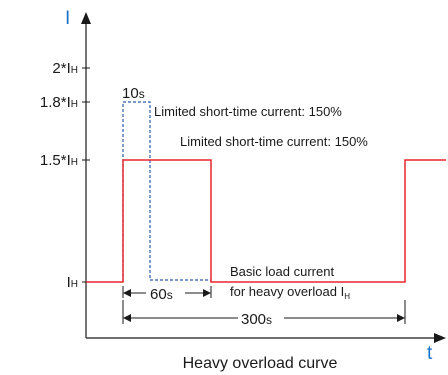 The image size is (448, 375). What do you see at coordinates (133, 93) in the screenshot?
I see `short-pulse-duration-label: 10s` at bounding box center [133, 93].